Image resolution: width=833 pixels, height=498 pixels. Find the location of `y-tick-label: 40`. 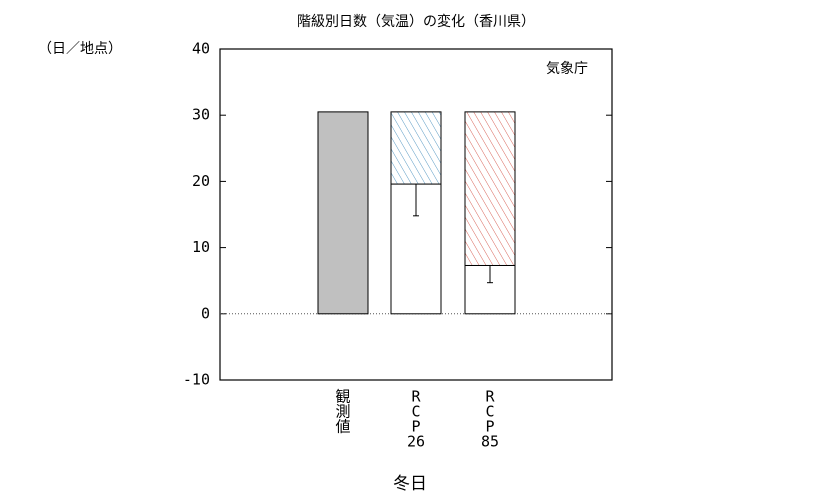

y-tick-label: 40 is located at coordinates (201, 49).